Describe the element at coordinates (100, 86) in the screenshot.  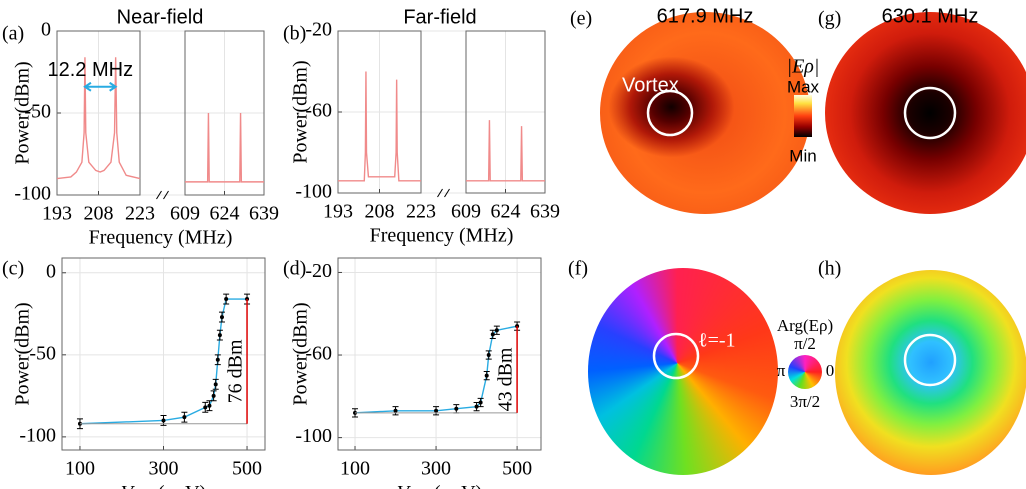
I see `span-arrow` at that location.